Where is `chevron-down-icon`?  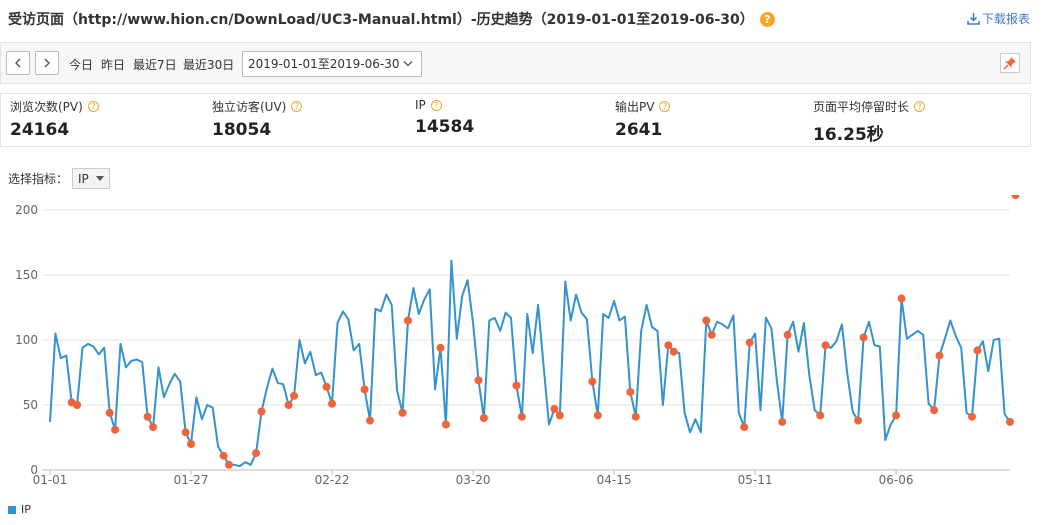 chevron-down-icon is located at coordinates (408, 64).